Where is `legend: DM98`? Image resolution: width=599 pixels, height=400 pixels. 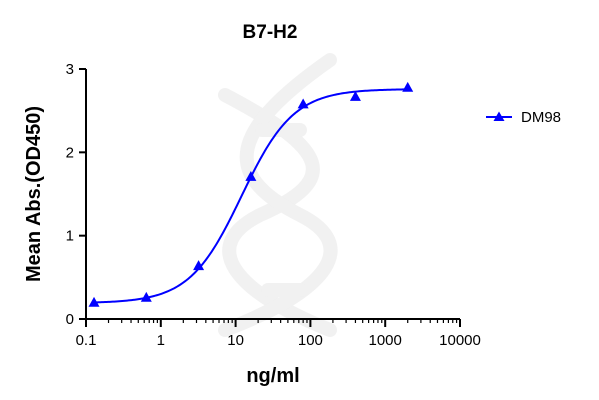
legend: DM98 is located at coordinates (523, 117).